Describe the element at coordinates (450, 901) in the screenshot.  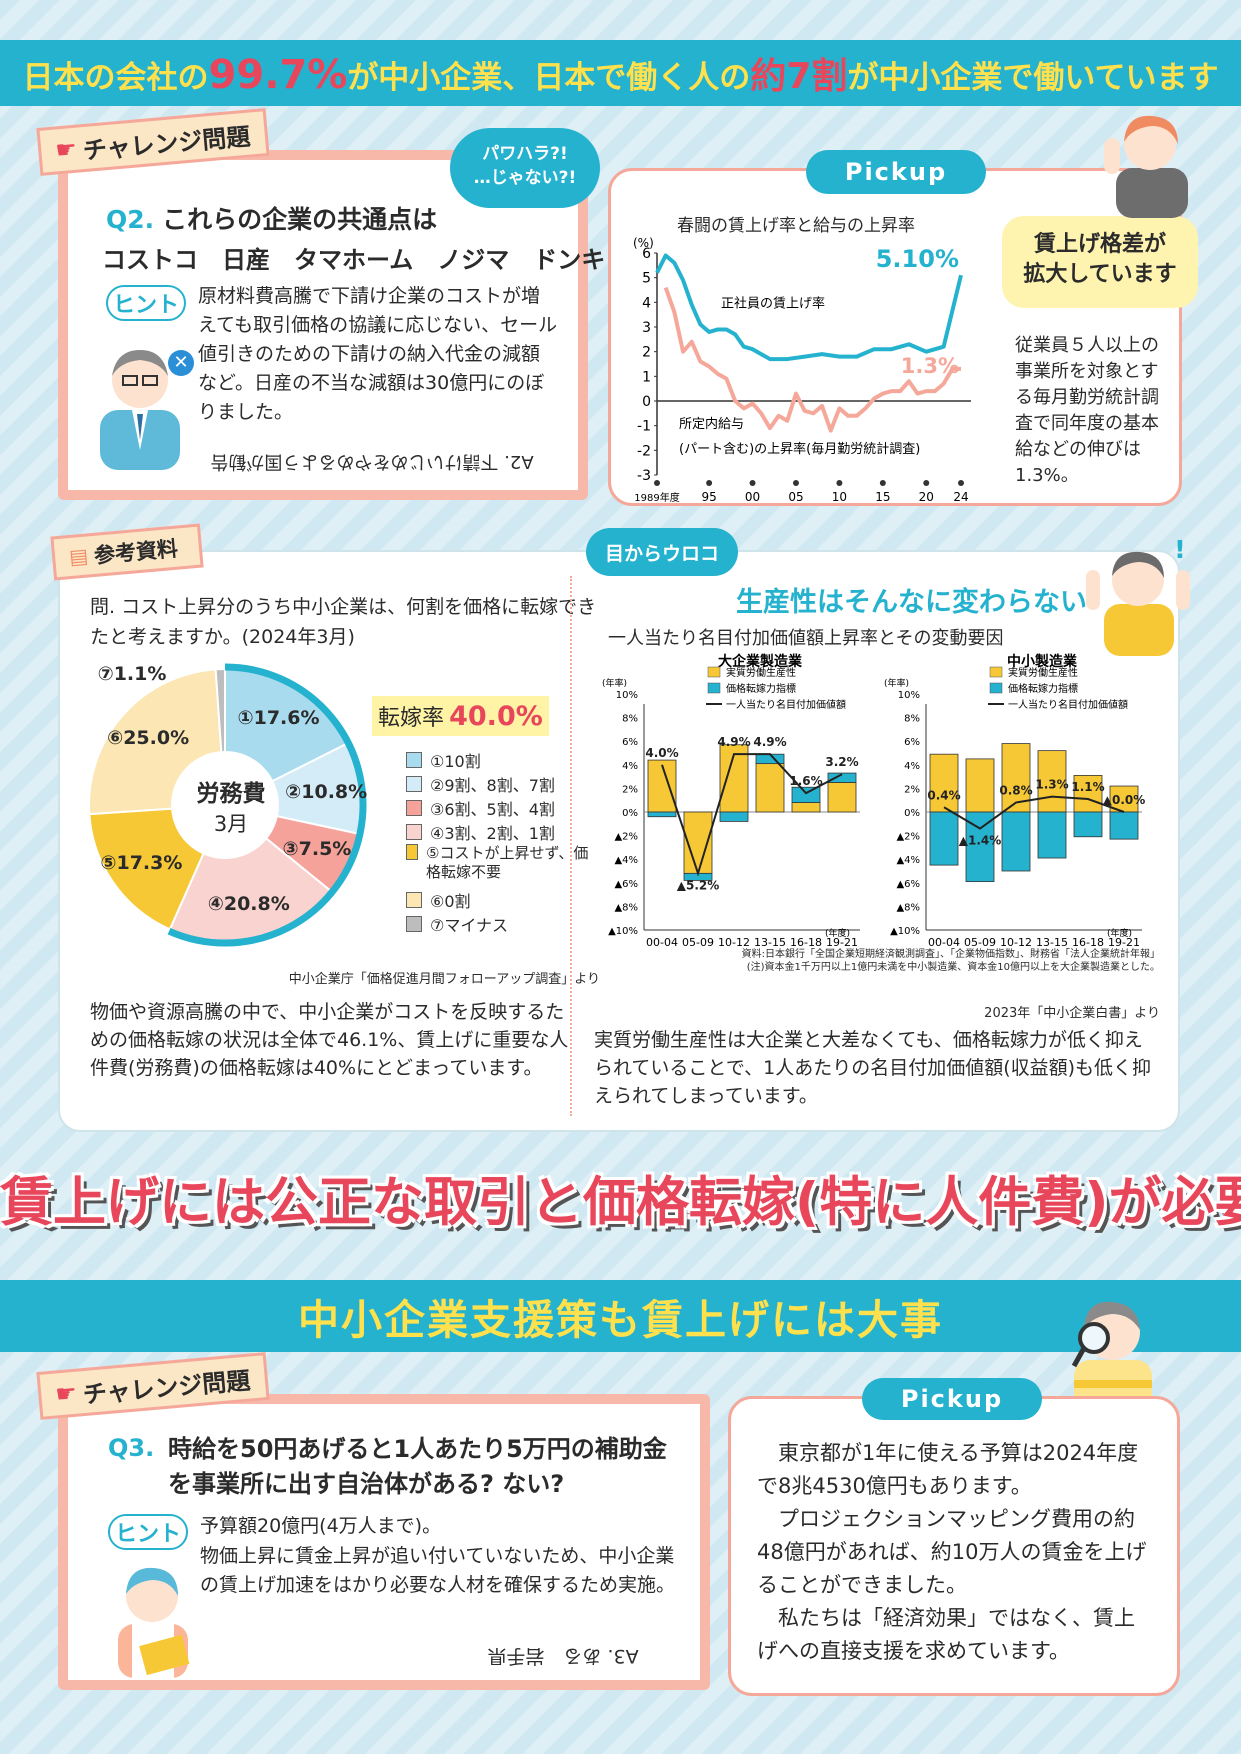
I see `legend-label: ⑥0割` at that location.